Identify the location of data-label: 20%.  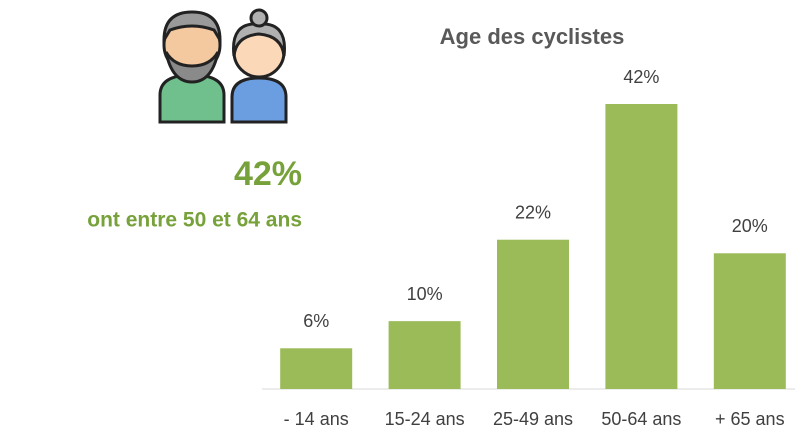
(750, 226).